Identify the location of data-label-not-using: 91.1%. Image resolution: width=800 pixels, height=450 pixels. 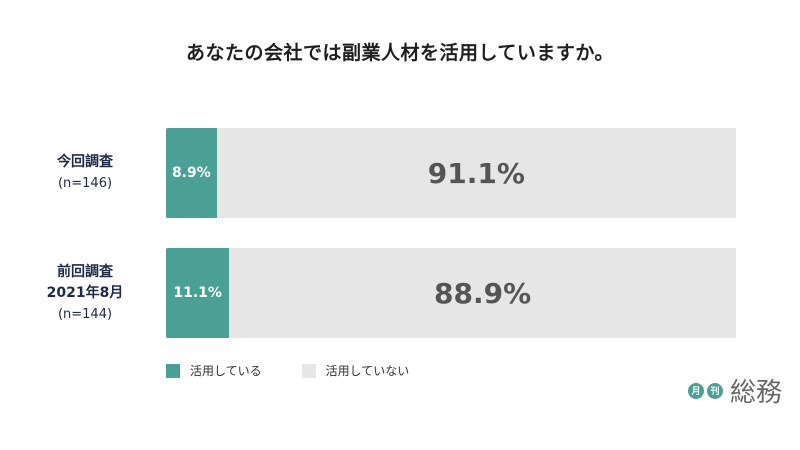
(476, 173).